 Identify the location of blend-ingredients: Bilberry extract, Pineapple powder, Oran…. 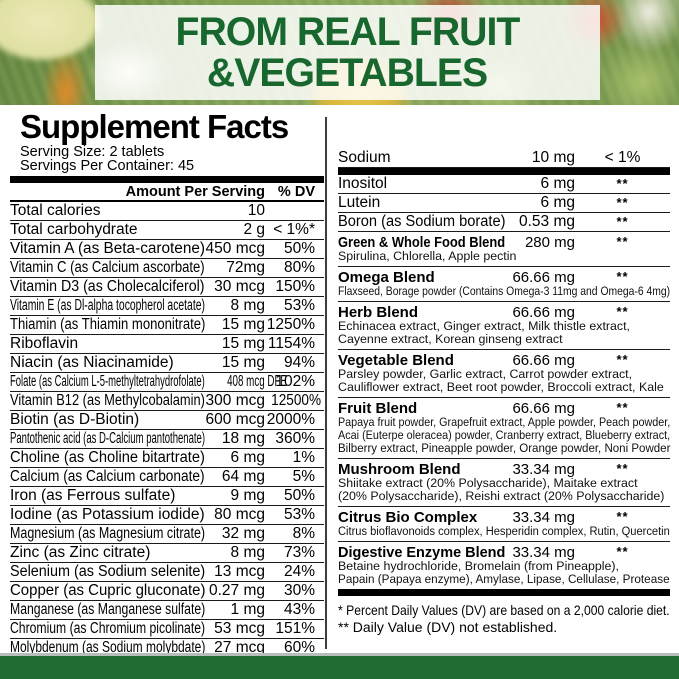
(504, 448).